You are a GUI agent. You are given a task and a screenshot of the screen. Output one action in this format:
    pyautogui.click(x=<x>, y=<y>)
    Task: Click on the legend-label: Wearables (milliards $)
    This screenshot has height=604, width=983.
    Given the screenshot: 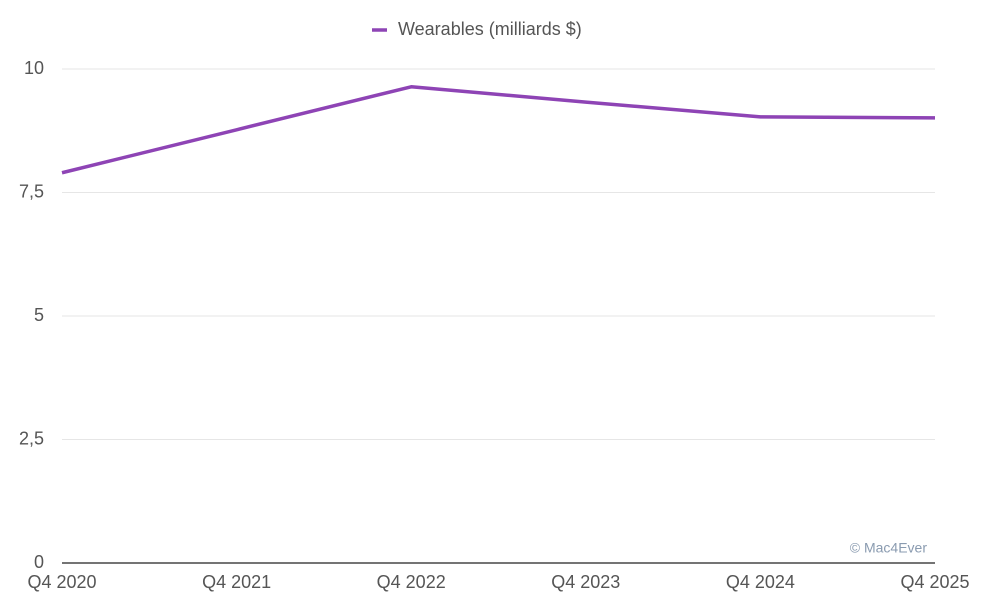 What is the action you would take?
    pyautogui.click(x=490, y=29)
    